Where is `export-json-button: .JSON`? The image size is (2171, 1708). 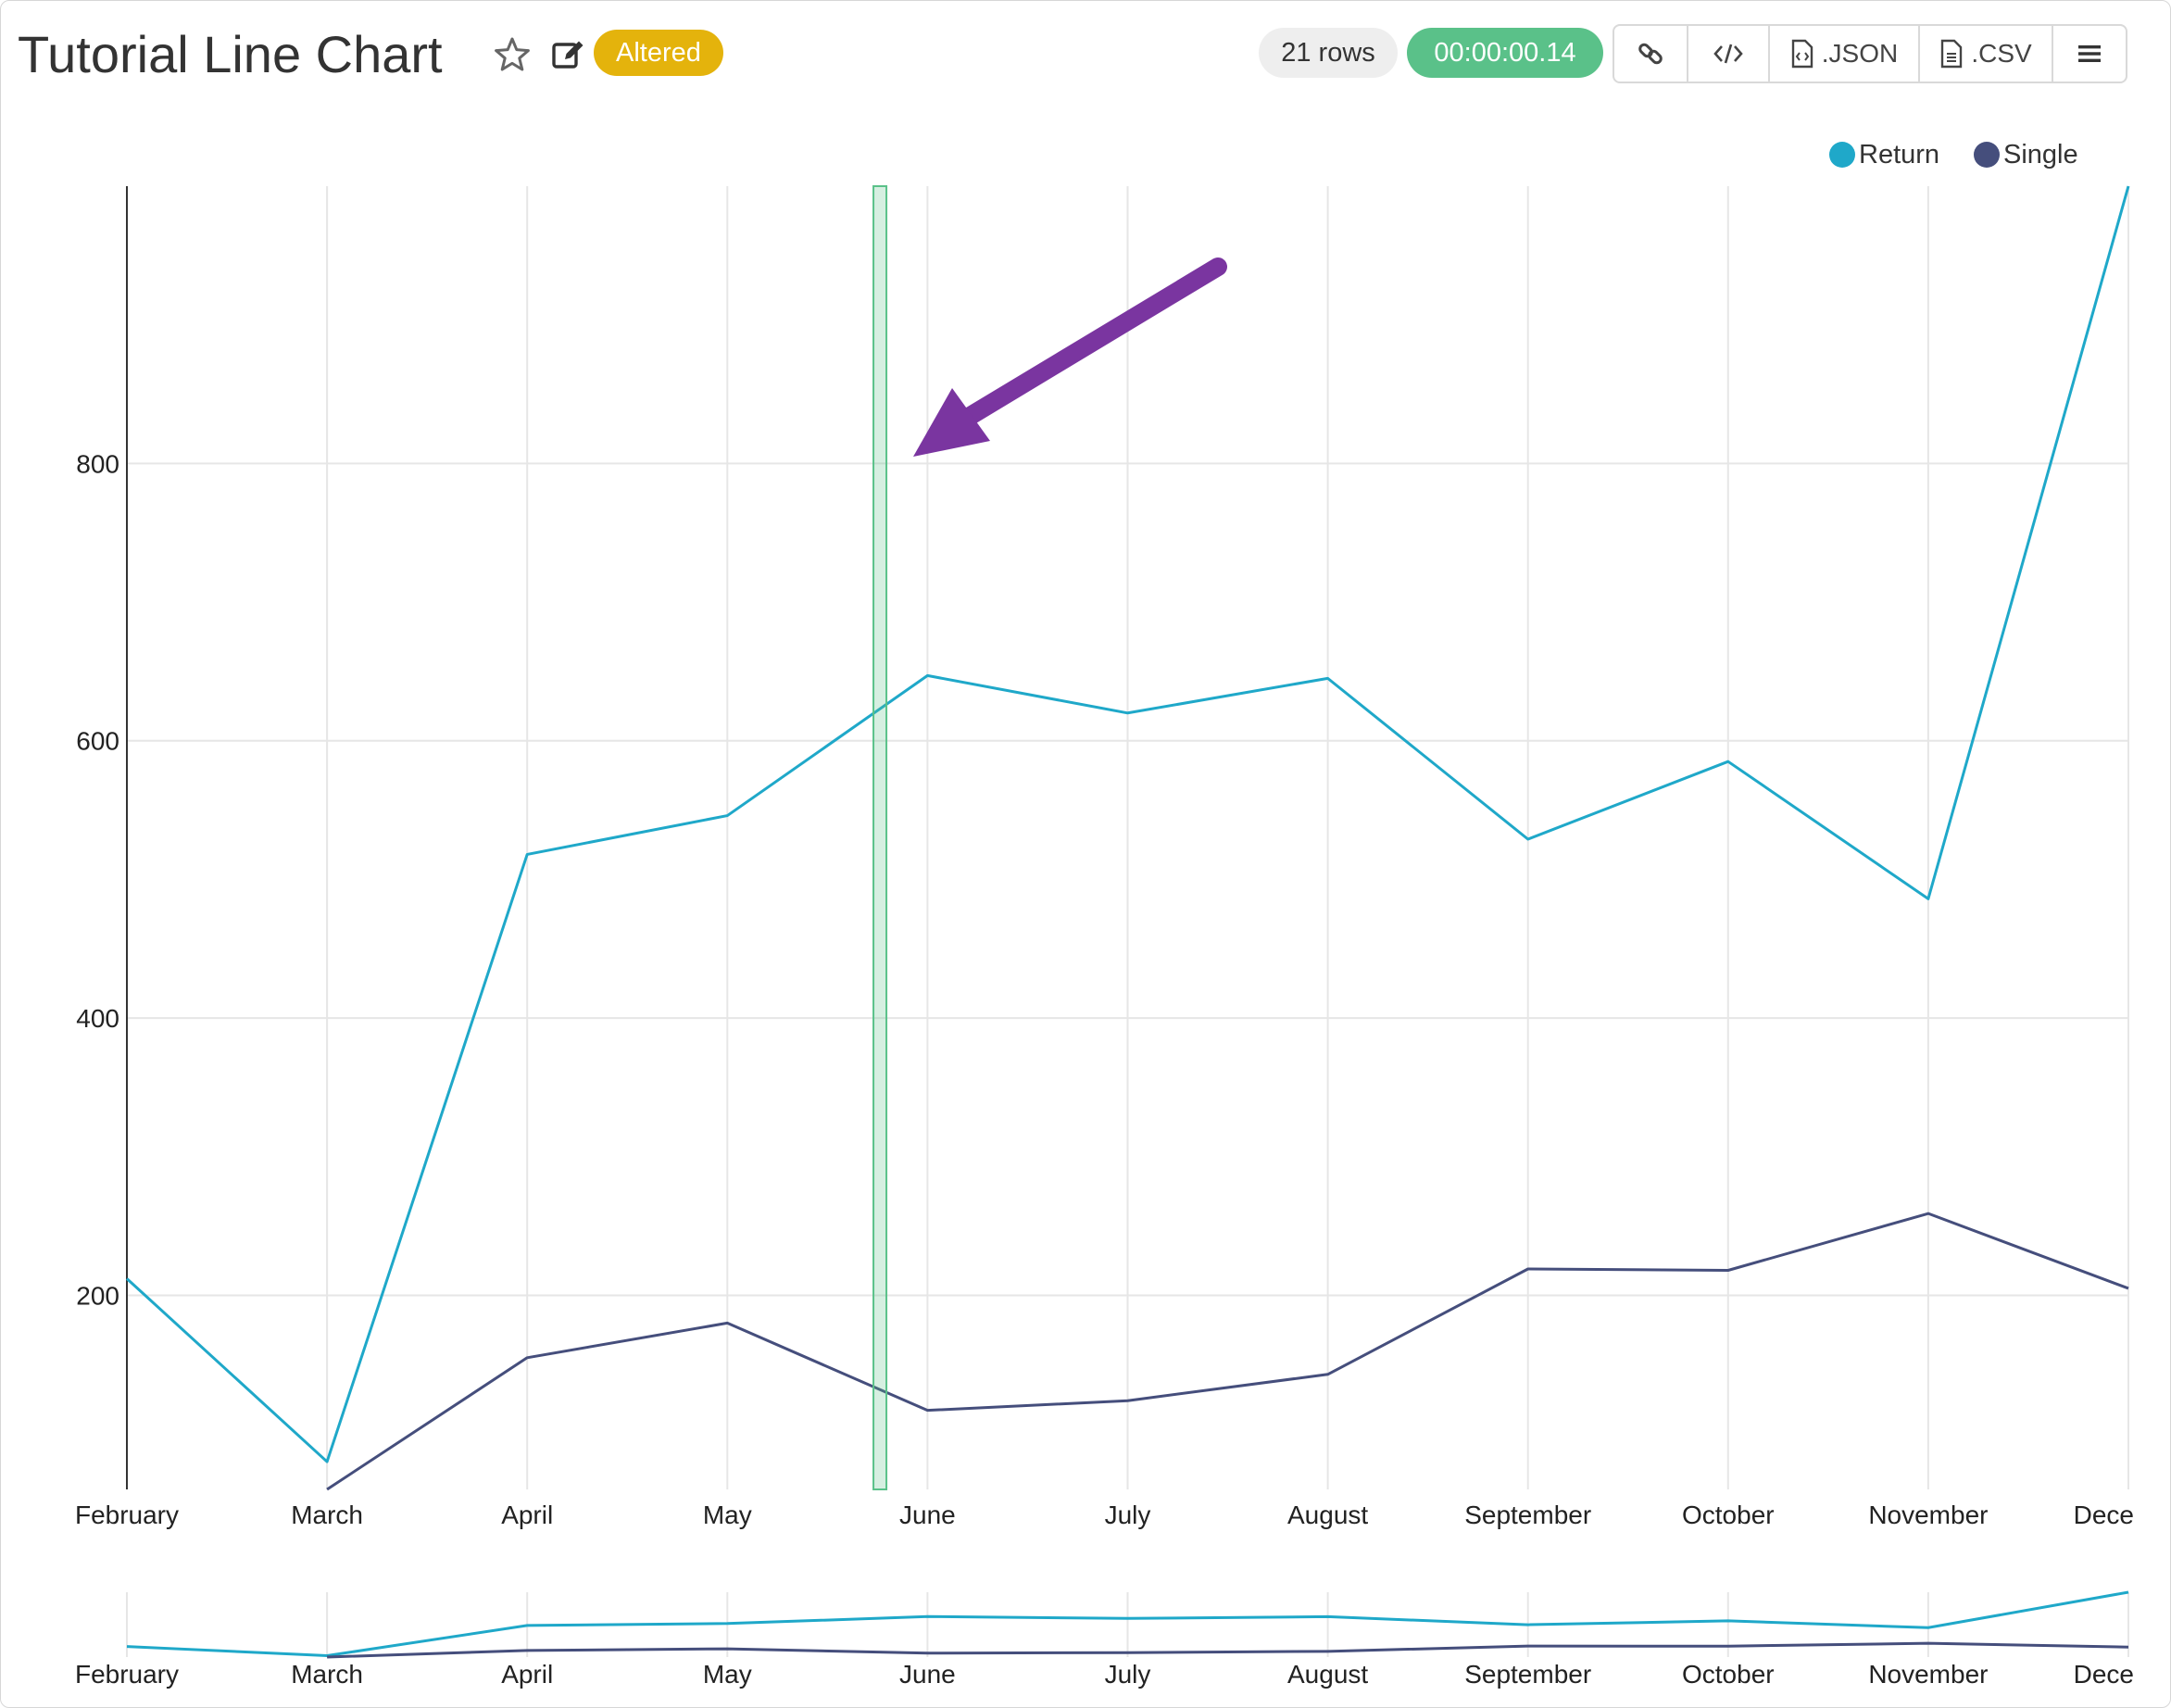
export-json-button: .JSON is located at coordinates (1845, 54).